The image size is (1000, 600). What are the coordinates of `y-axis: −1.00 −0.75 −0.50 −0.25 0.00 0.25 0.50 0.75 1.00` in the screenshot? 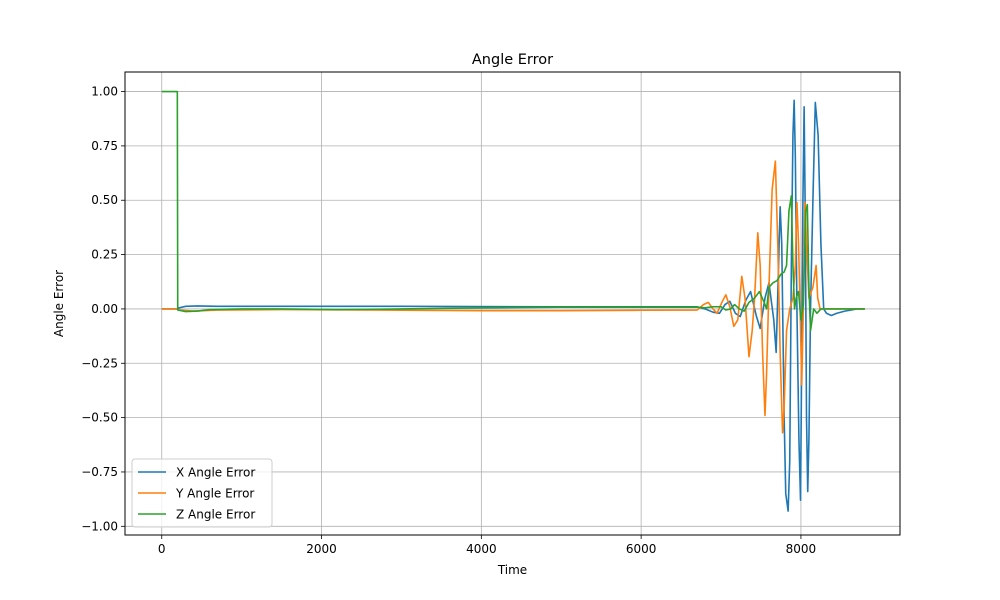 It's located at (103, 309).